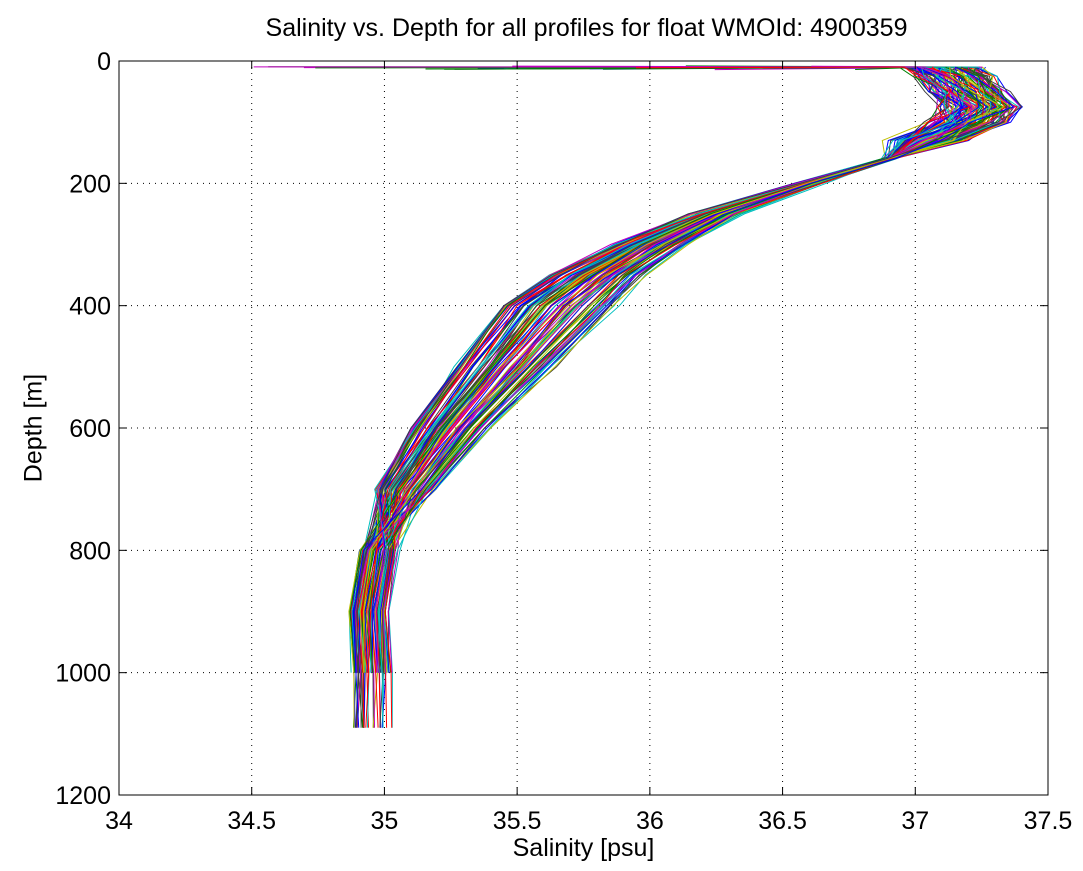 Image resolution: width=1083 pixels, height=871 pixels. I want to click on x-tick-label: 36.5, so click(782, 821).